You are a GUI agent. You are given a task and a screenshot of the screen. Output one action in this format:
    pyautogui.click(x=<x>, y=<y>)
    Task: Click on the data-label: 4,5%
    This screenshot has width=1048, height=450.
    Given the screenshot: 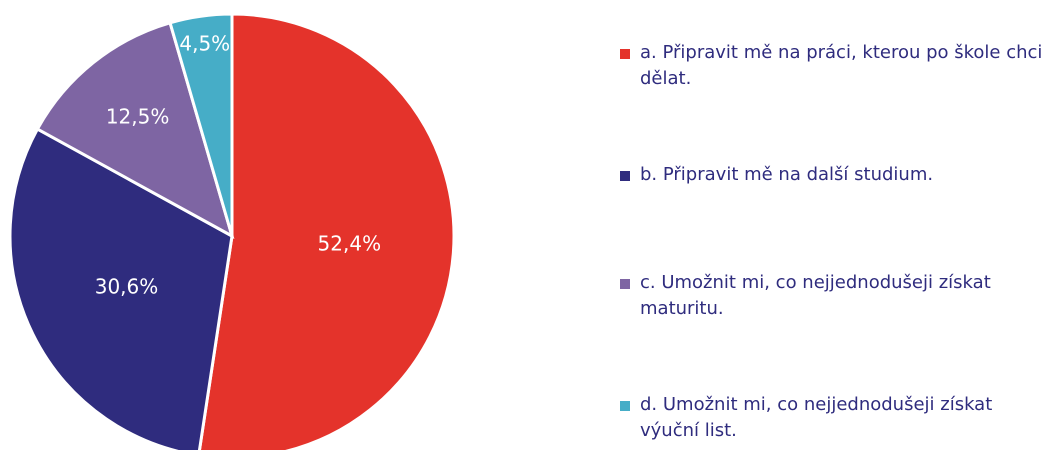 What is the action you would take?
    pyautogui.click(x=204, y=43)
    